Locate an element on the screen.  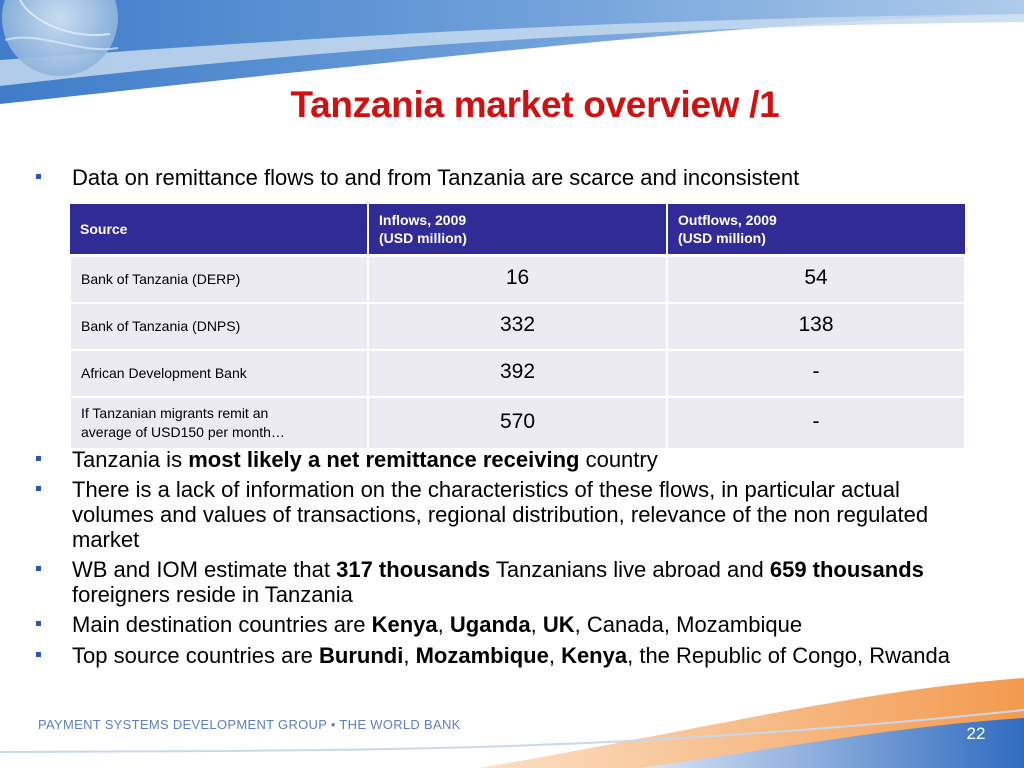
cell-inflows: 392 is located at coordinates (517, 373).